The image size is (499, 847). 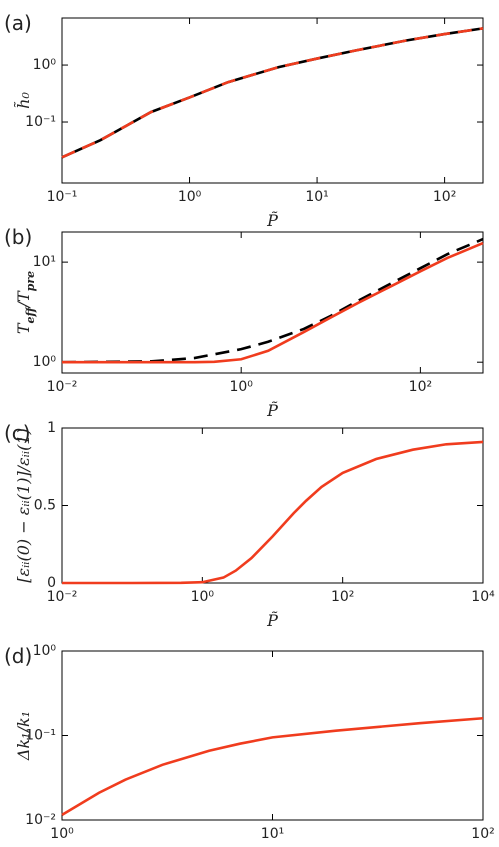 I want to click on y-tick-label: 1, so click(x=51, y=428).